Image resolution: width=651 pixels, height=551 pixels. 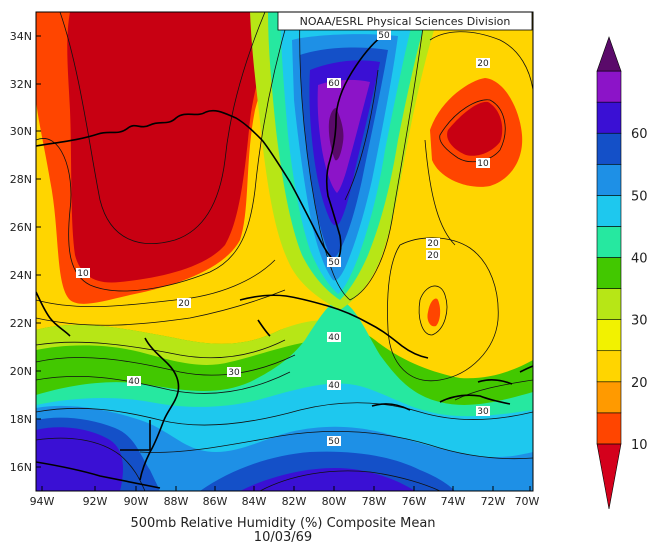 I want to click on svg-text: 94W, so click(x=42, y=501).